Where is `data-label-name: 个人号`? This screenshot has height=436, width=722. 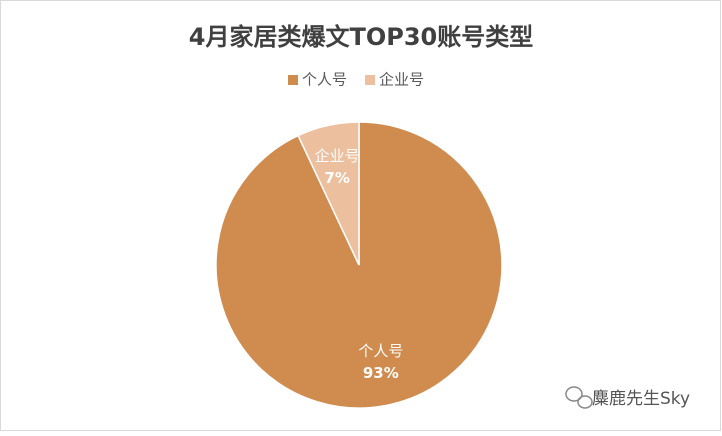
data-label-name: 个人号 is located at coordinates (380, 351).